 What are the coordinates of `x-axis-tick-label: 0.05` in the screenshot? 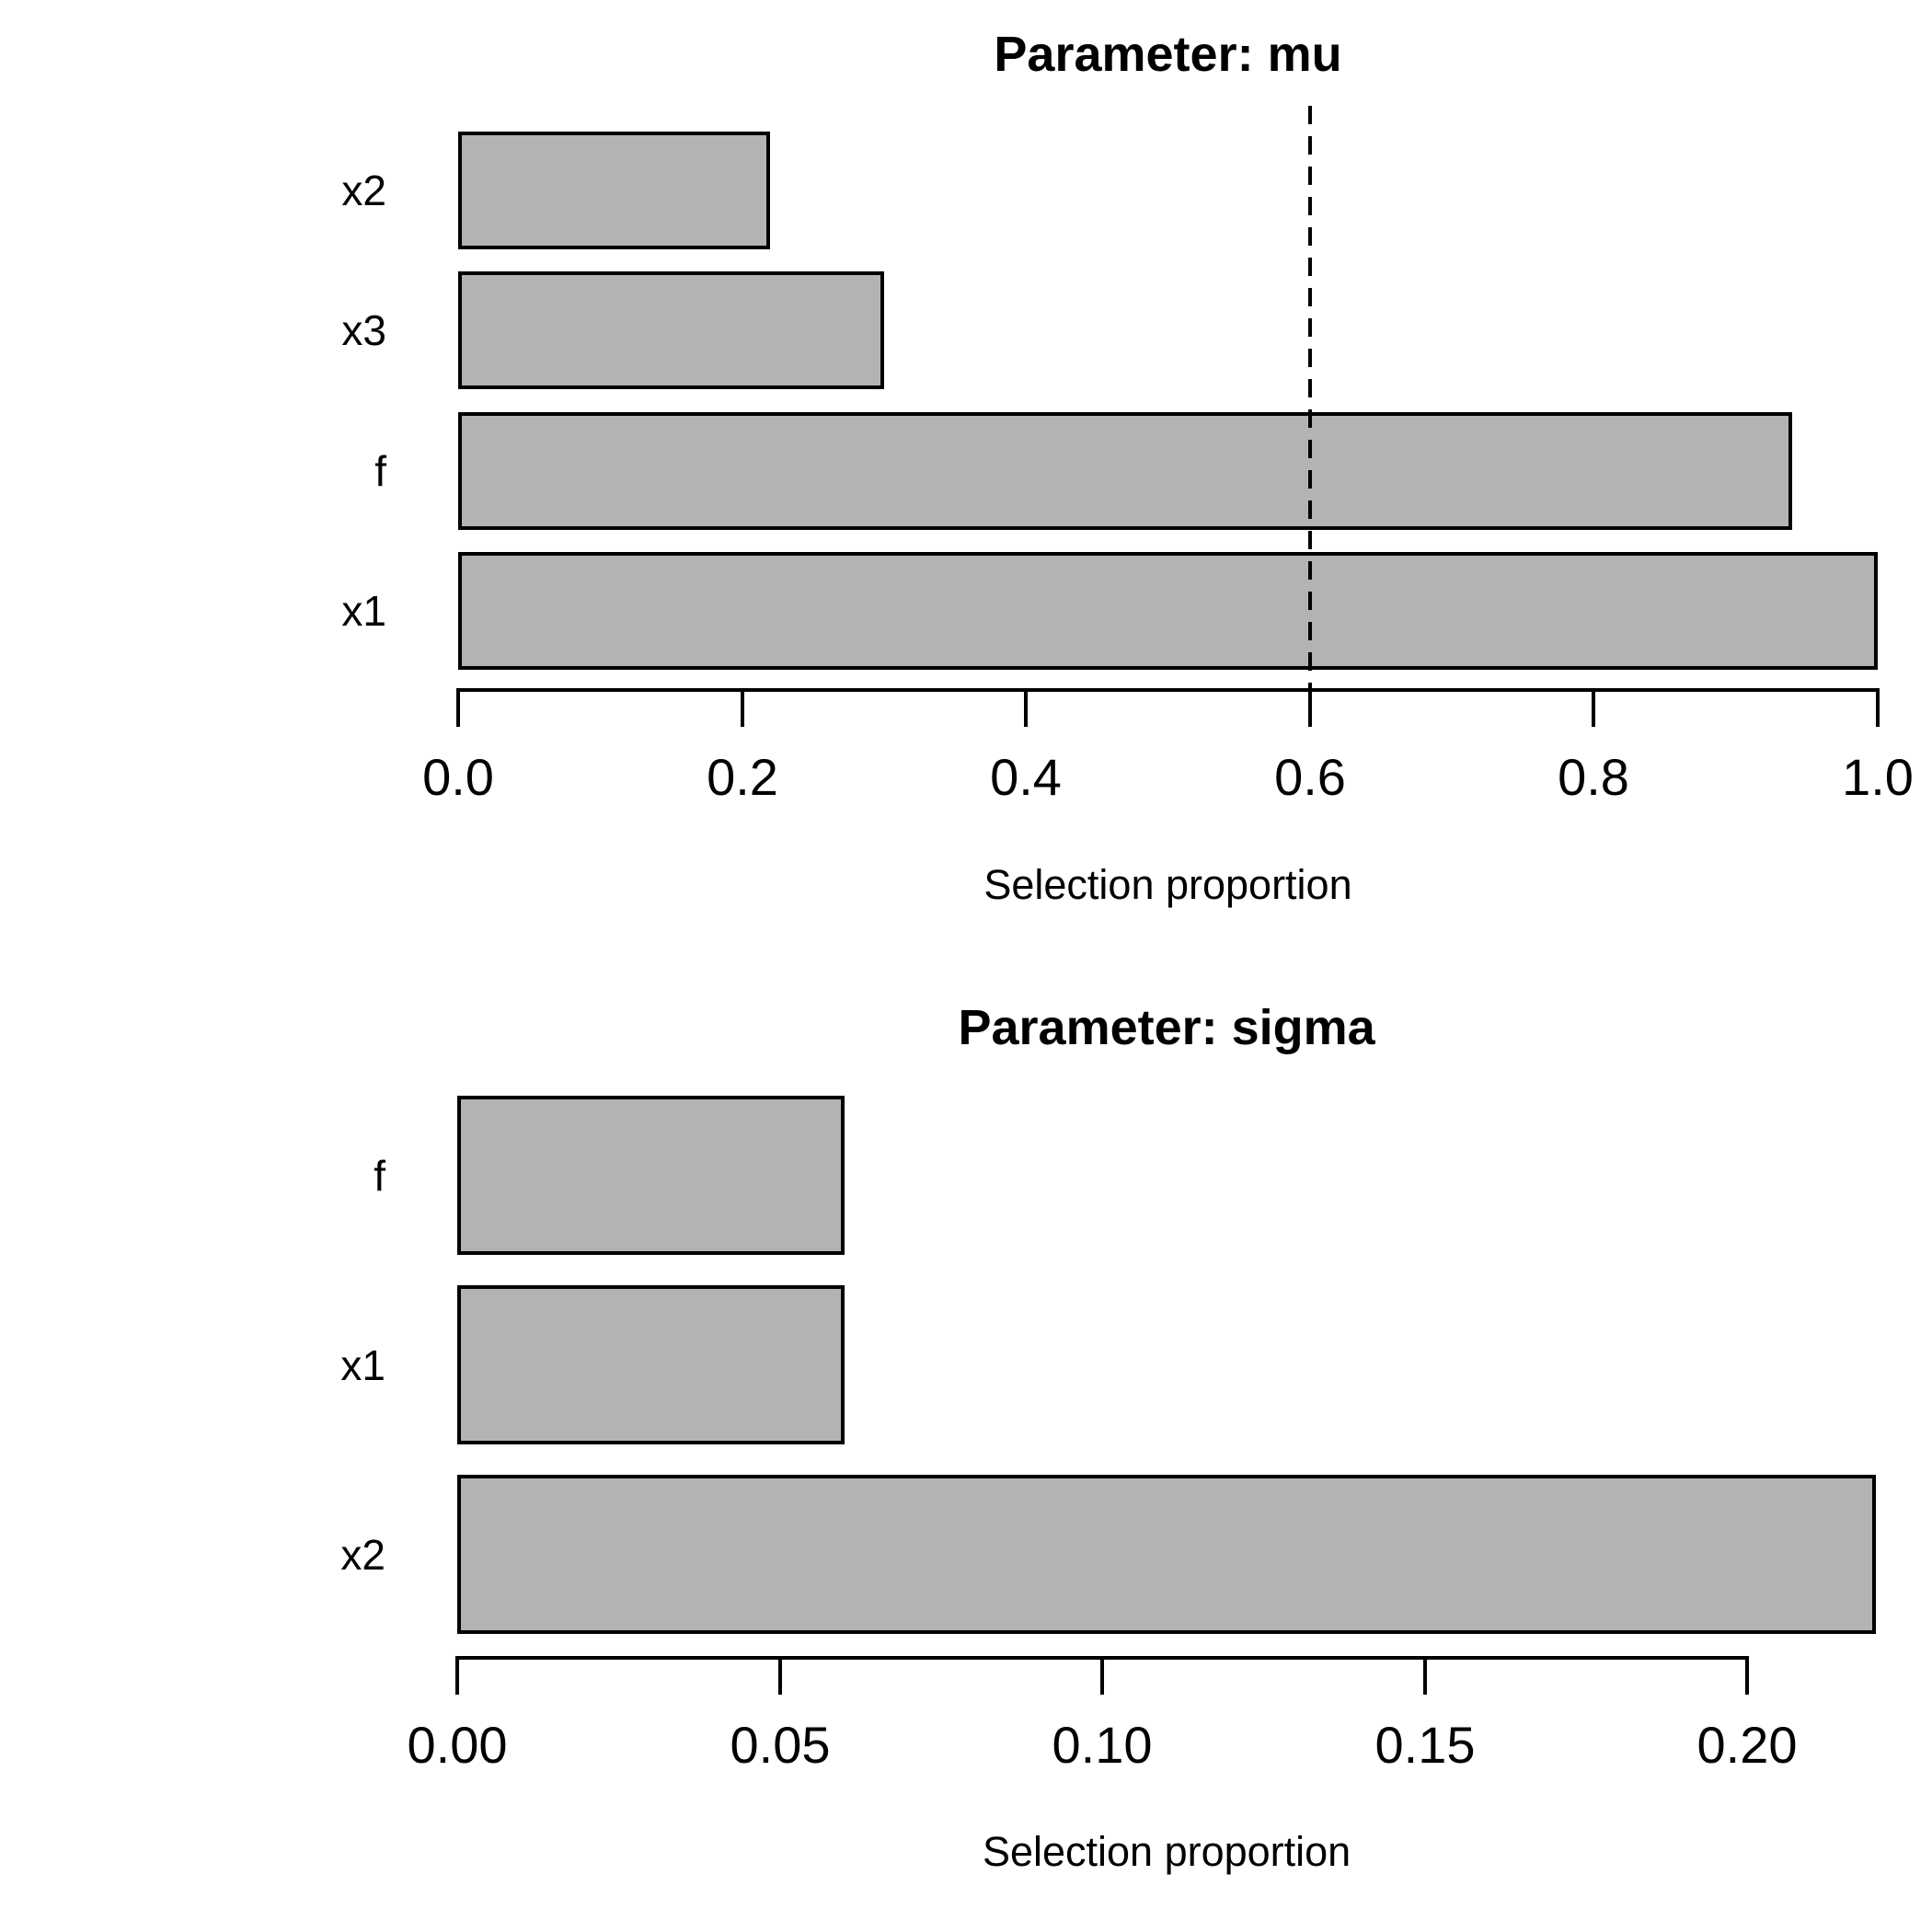 It's located at (780, 1745).